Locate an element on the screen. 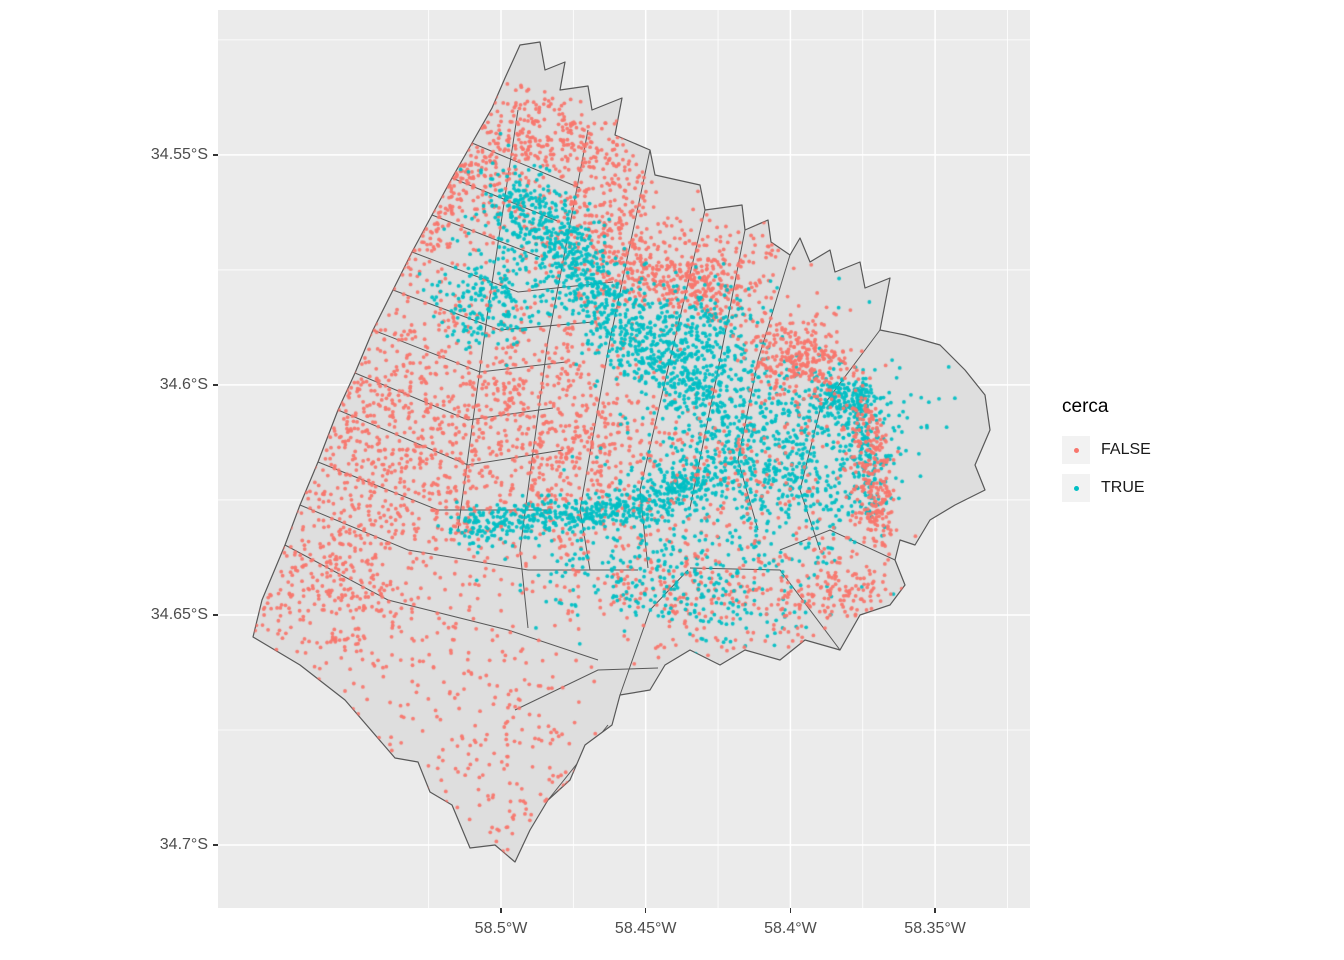 This screenshot has width=1344, height=960. legend-item-false: FALSE is located at coordinates (1106, 450).